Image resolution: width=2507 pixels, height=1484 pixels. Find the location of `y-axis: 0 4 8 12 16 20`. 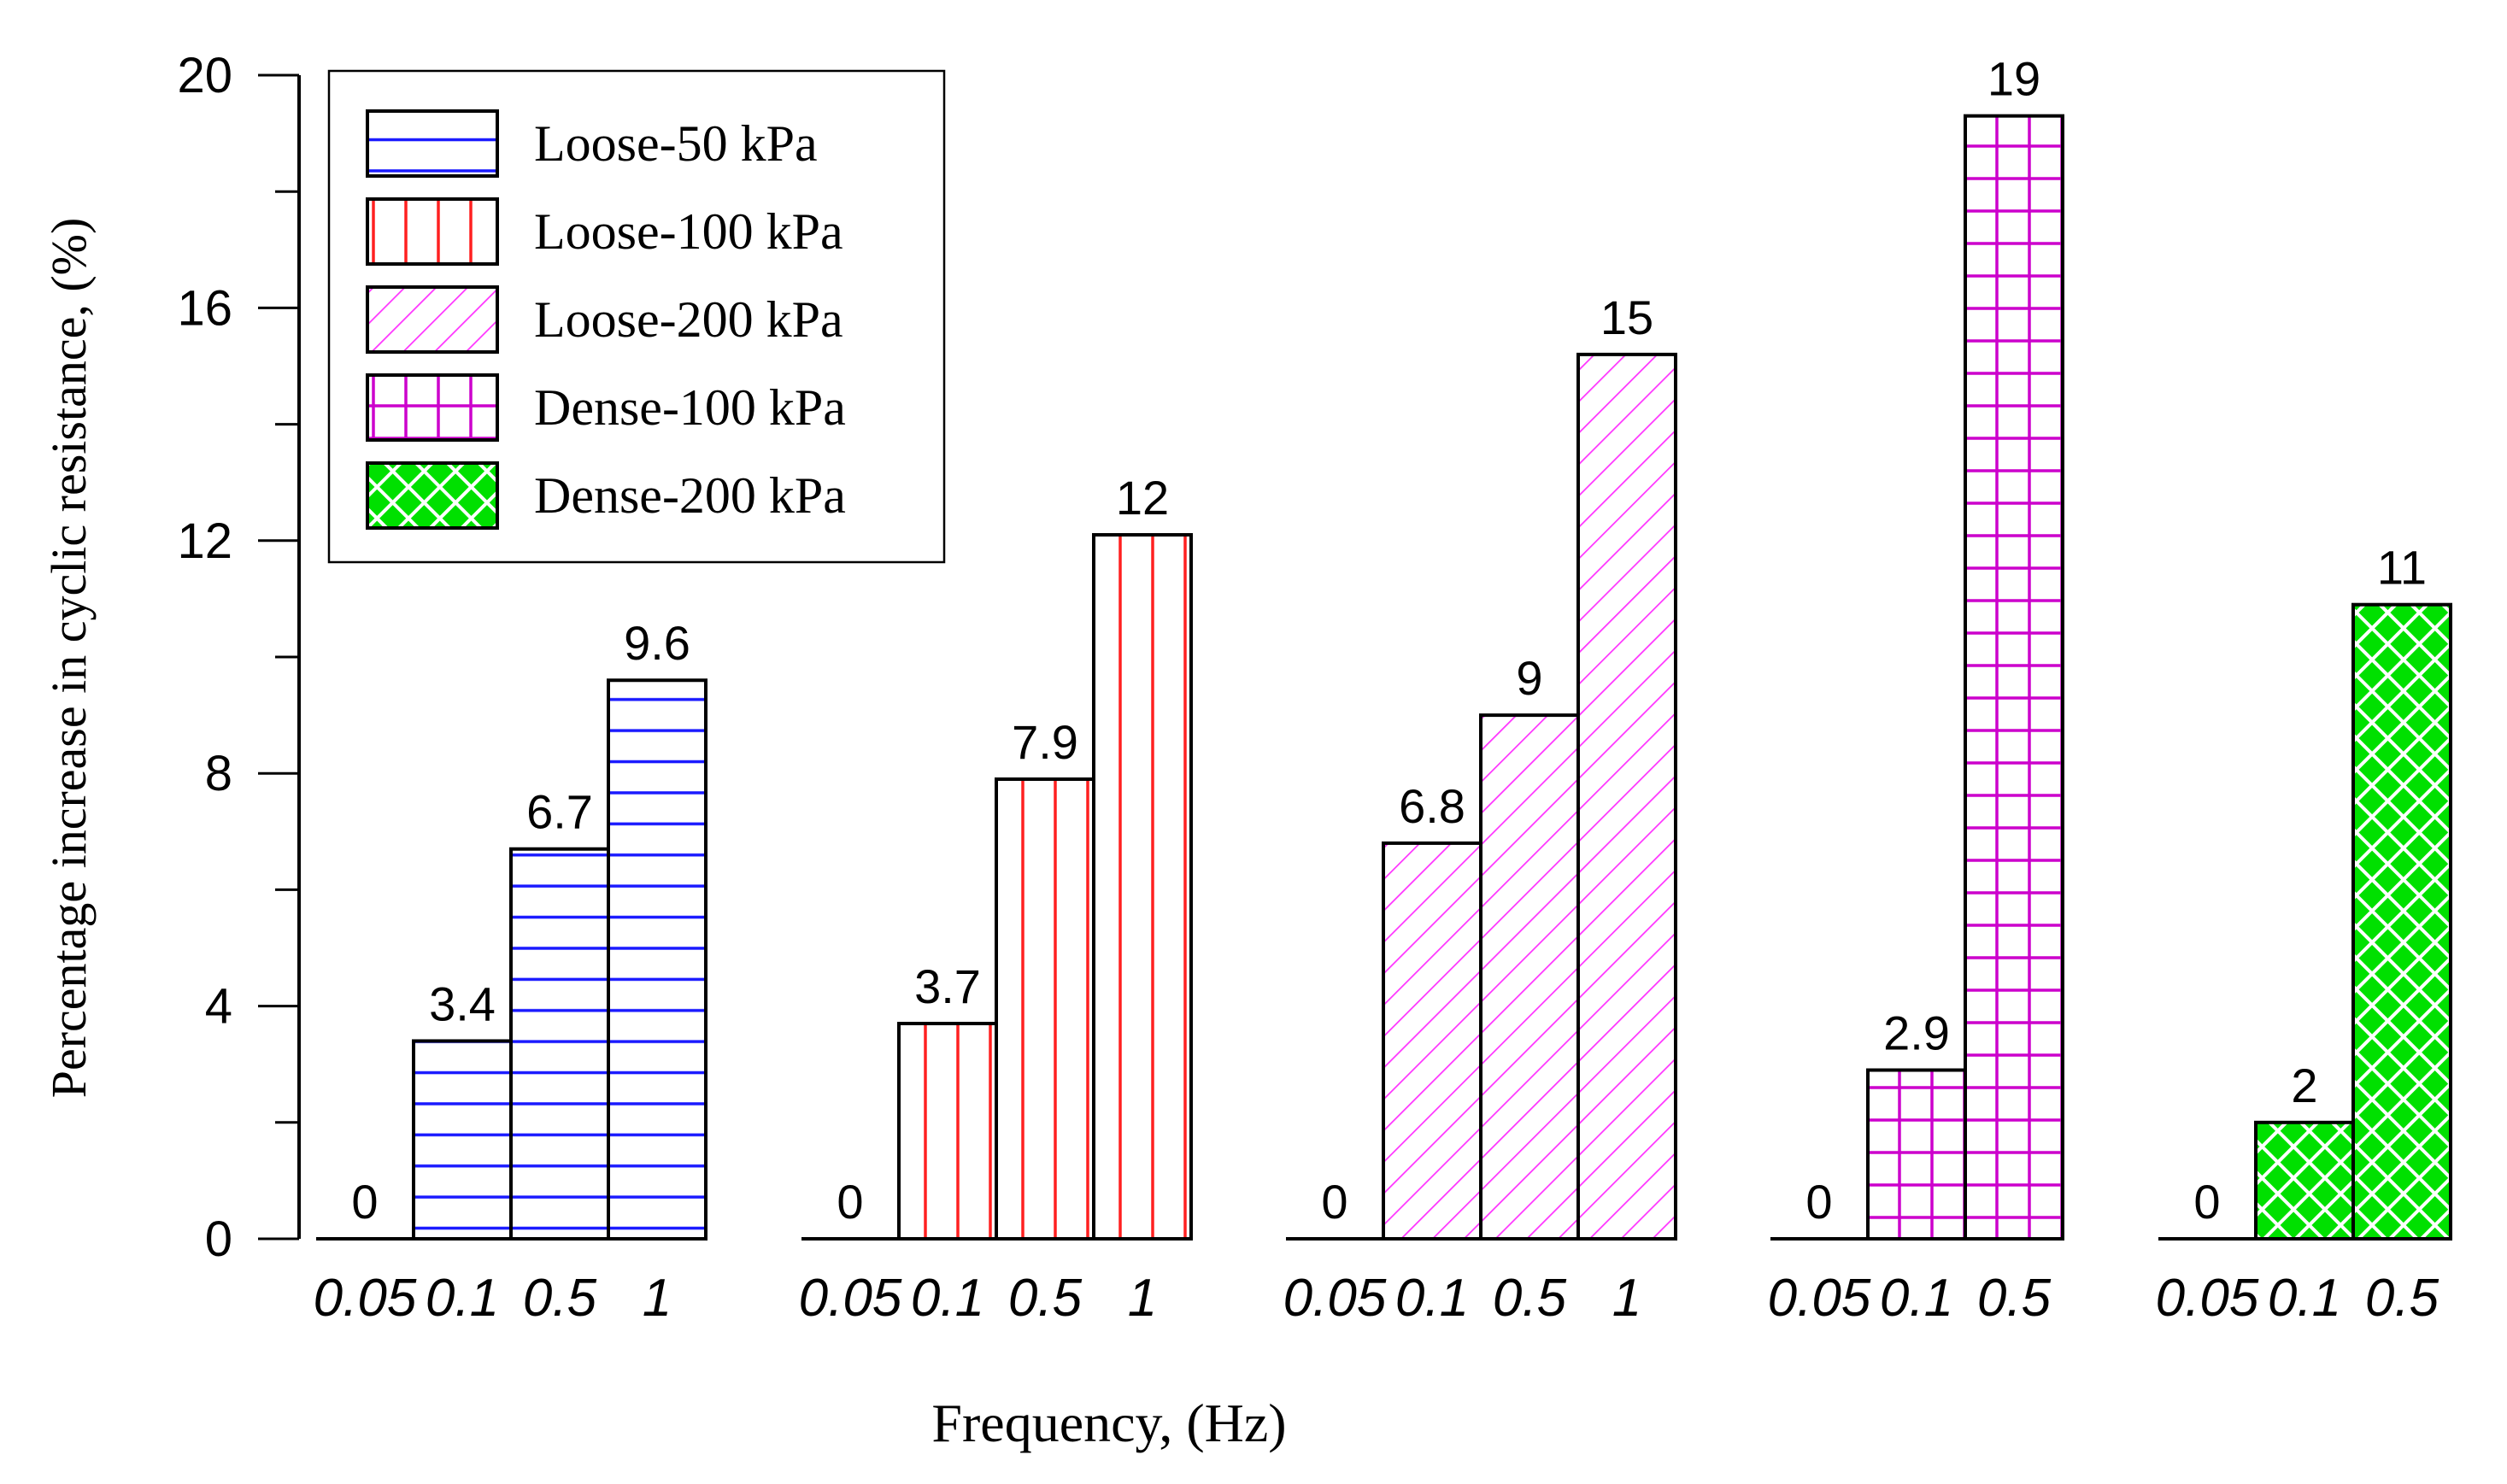

y-axis: 0 4 8 12 16 20 is located at coordinates (239, 657).